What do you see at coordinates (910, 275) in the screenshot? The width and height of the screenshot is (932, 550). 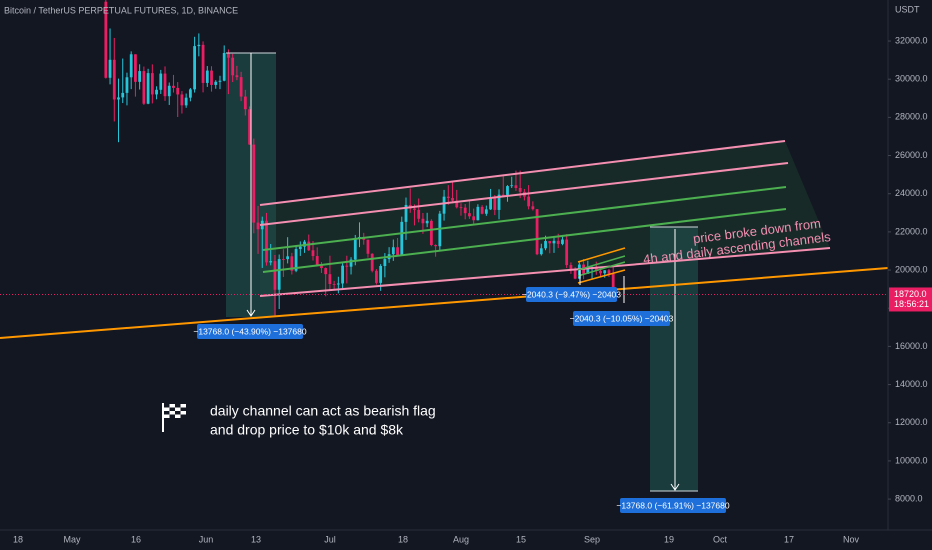 I see `price-axis` at bounding box center [910, 275].